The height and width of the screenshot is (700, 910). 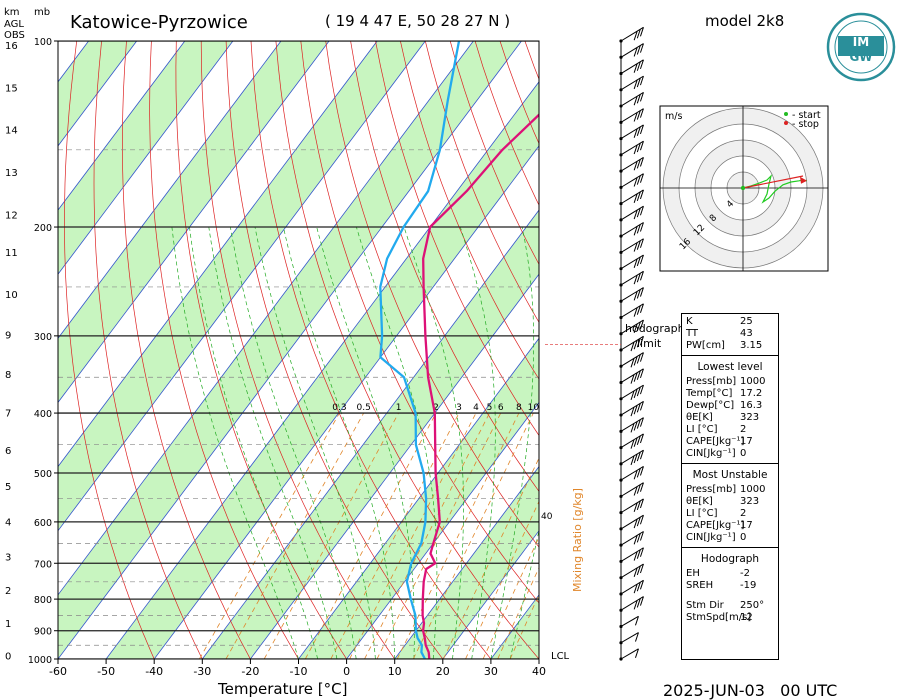 I want to click on height-tick-label: 0, so click(x=8, y=656).